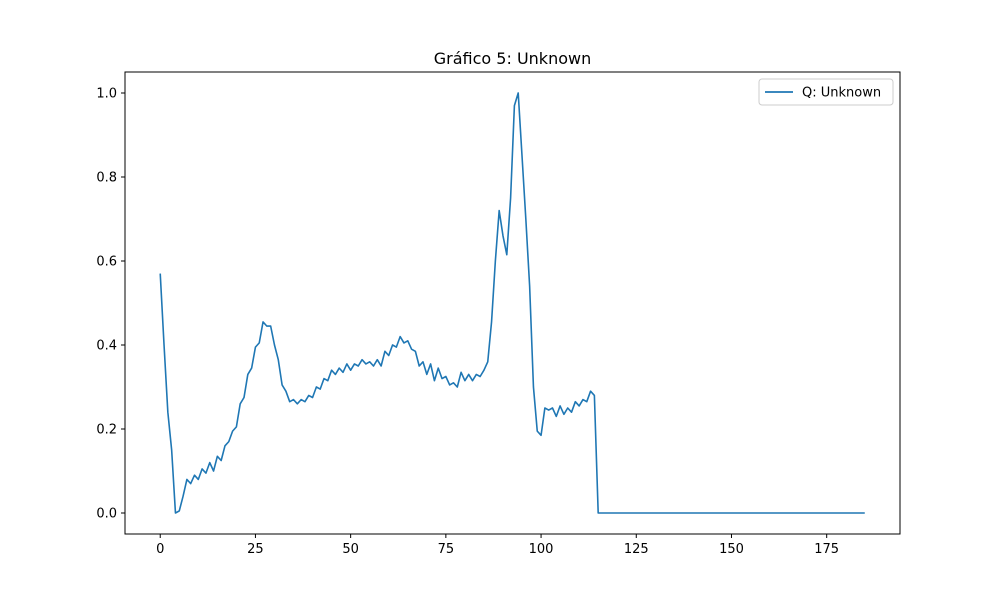 Image resolution: width=1000 pixels, height=600 pixels. I want to click on legend: Q: Unknown, so click(826, 92).